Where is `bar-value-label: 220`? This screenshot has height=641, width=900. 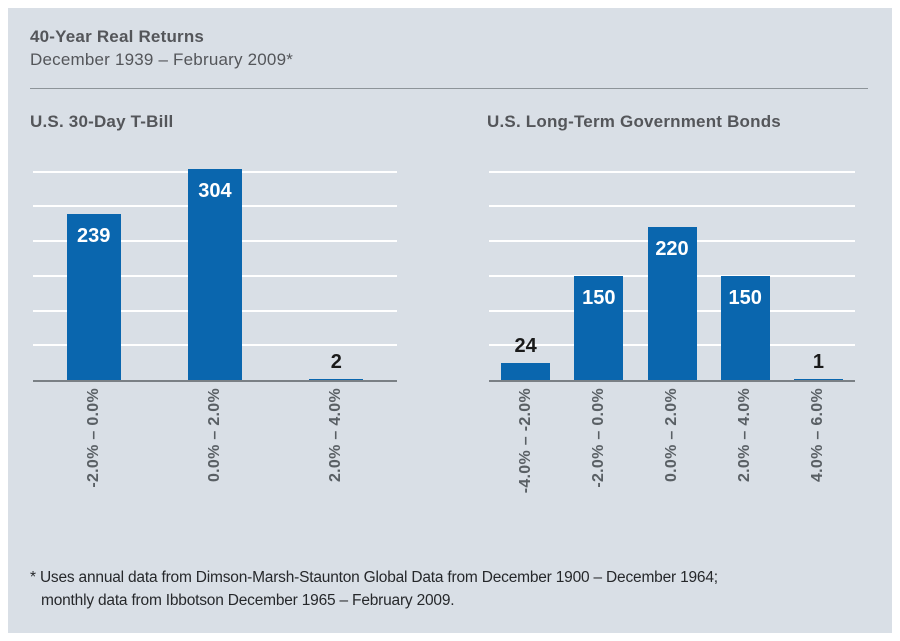 bar-value-label: 220 is located at coordinates (672, 249).